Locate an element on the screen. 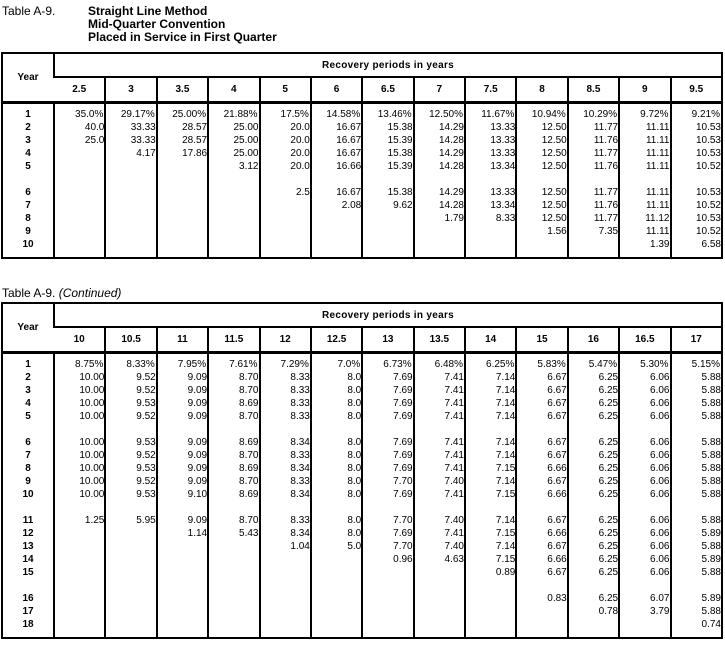 The image size is (725, 647). year-cell: 10 is located at coordinates (28, 494).